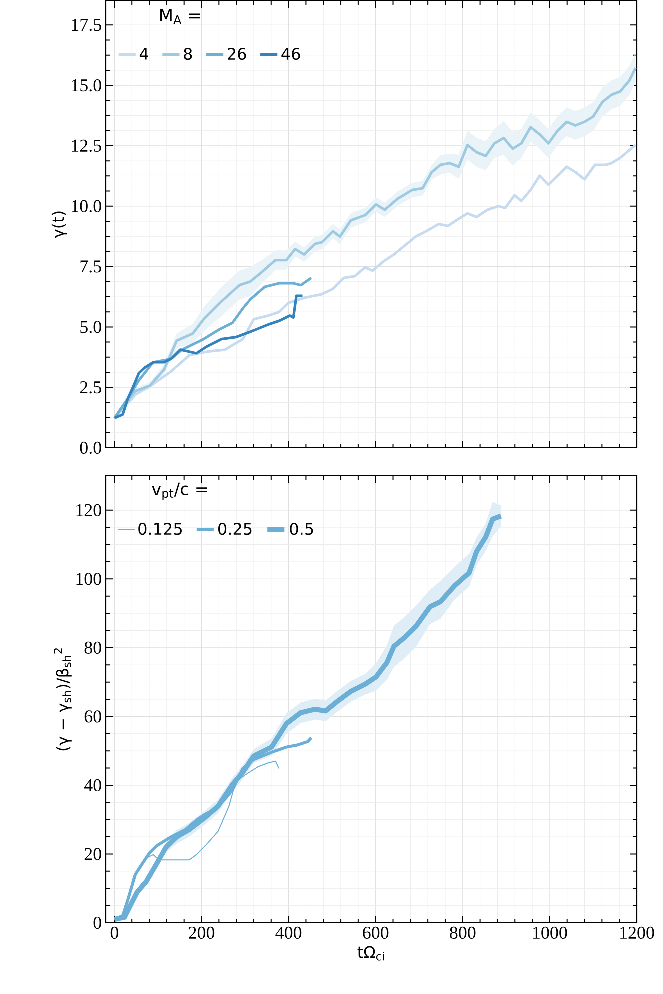 The image size is (663, 994). I want to click on x-tick-label: 1000, so click(551, 933).